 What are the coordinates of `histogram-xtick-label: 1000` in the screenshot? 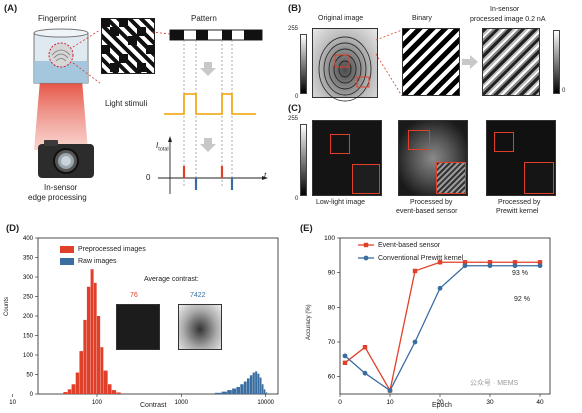 It's located at (182, 403).